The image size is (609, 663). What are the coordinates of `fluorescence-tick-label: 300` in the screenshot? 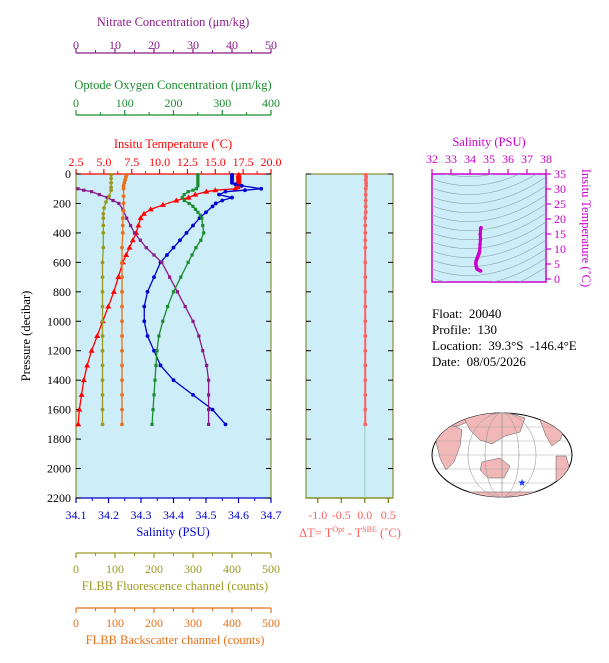 It's located at (193, 569).